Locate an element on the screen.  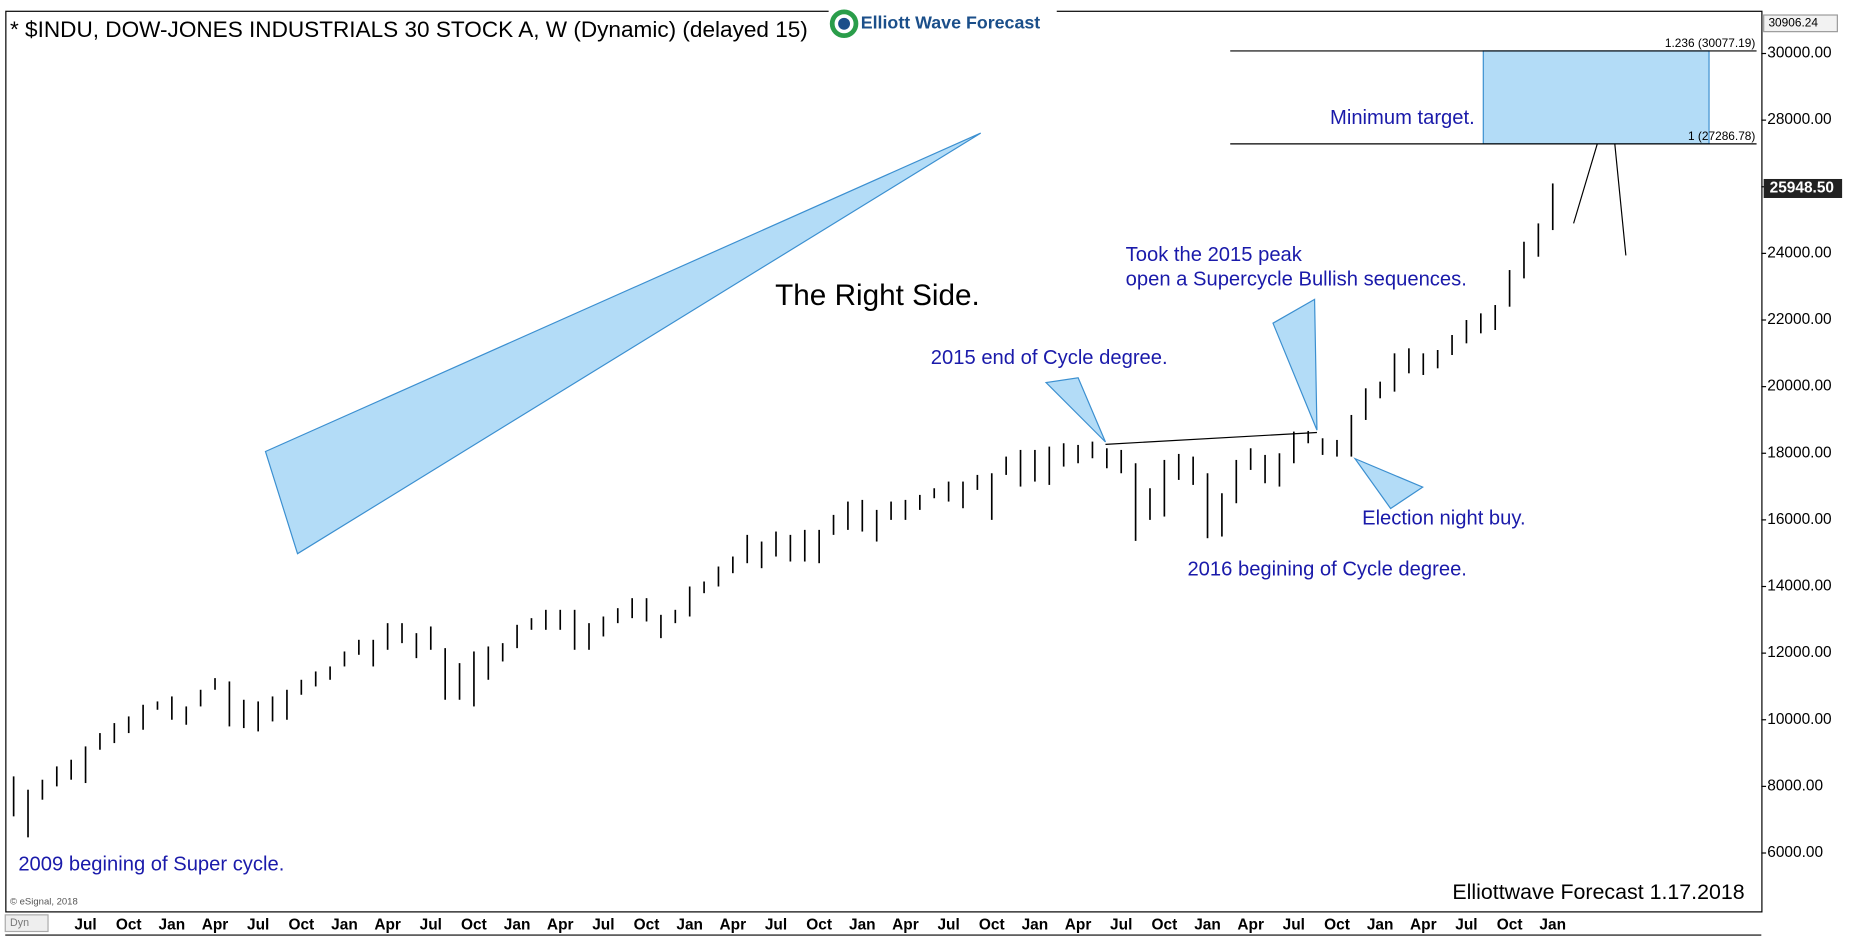
copyright: © eSignal, 2018 is located at coordinates (44, 901).